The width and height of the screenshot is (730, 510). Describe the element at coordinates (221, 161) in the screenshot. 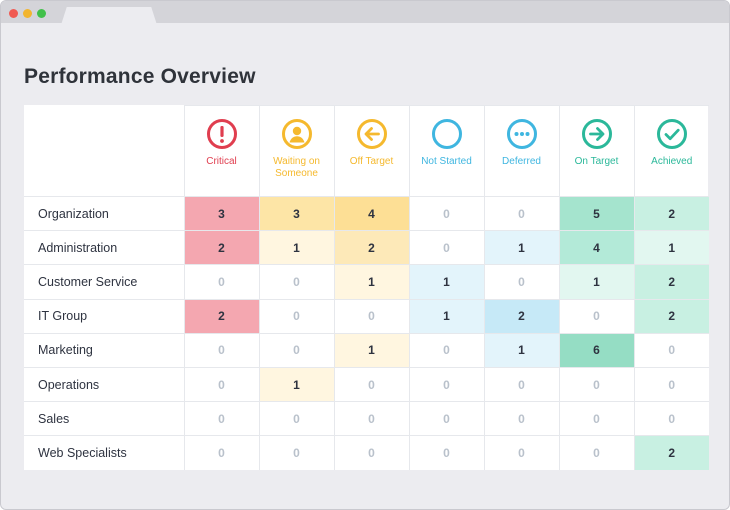

I see `column-header-label: Critical` at that location.